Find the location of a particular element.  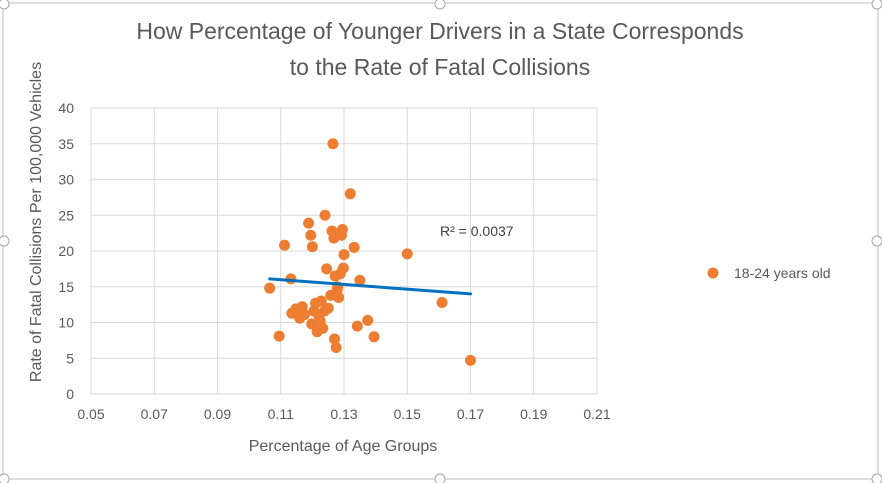

legend-marker is located at coordinates (713, 273).